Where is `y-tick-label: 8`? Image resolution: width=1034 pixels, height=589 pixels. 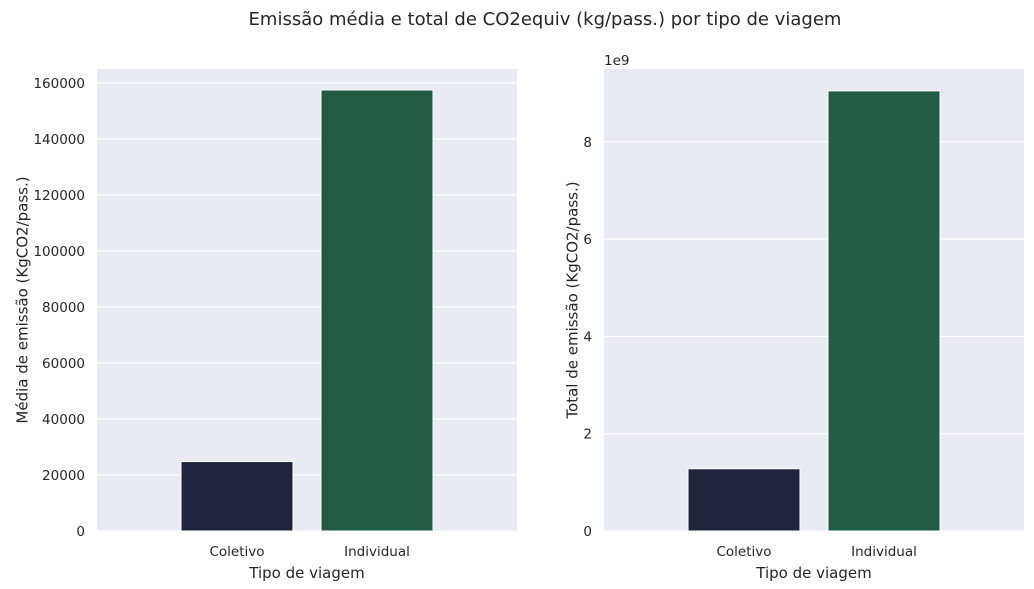
y-tick-label: 8 is located at coordinates (587, 143).